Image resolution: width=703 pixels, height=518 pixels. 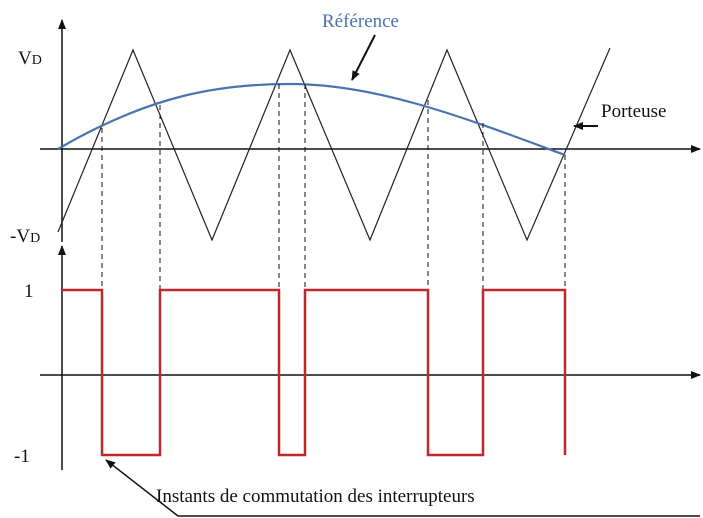 I want to click on reference-wave, so click(x=311, y=119).